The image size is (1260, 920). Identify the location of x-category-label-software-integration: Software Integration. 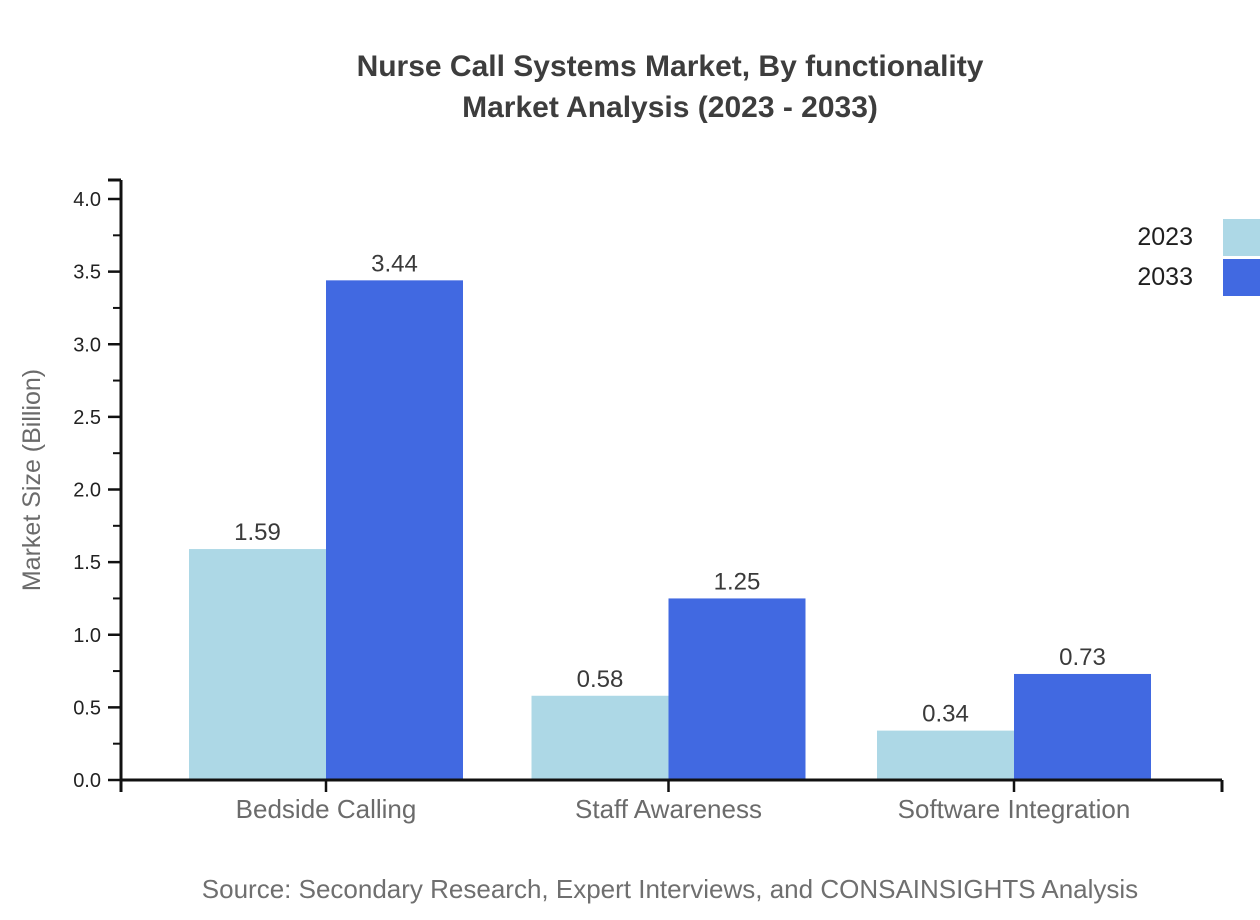
(1014, 809).